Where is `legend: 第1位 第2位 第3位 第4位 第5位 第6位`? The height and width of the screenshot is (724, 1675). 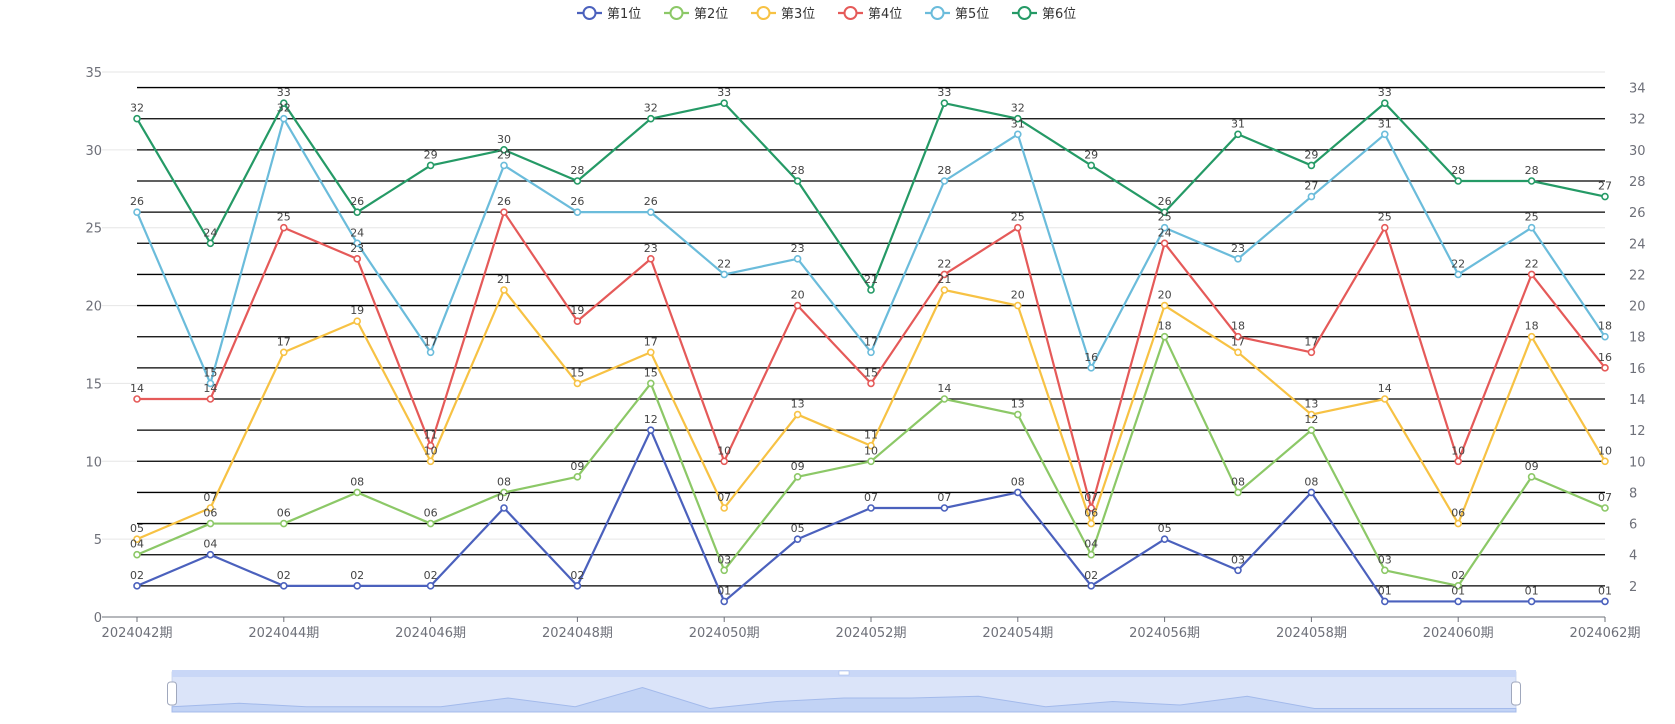 legend: 第1位 第2位 第3位 第4位 第5位 第6位 is located at coordinates (826, 14).